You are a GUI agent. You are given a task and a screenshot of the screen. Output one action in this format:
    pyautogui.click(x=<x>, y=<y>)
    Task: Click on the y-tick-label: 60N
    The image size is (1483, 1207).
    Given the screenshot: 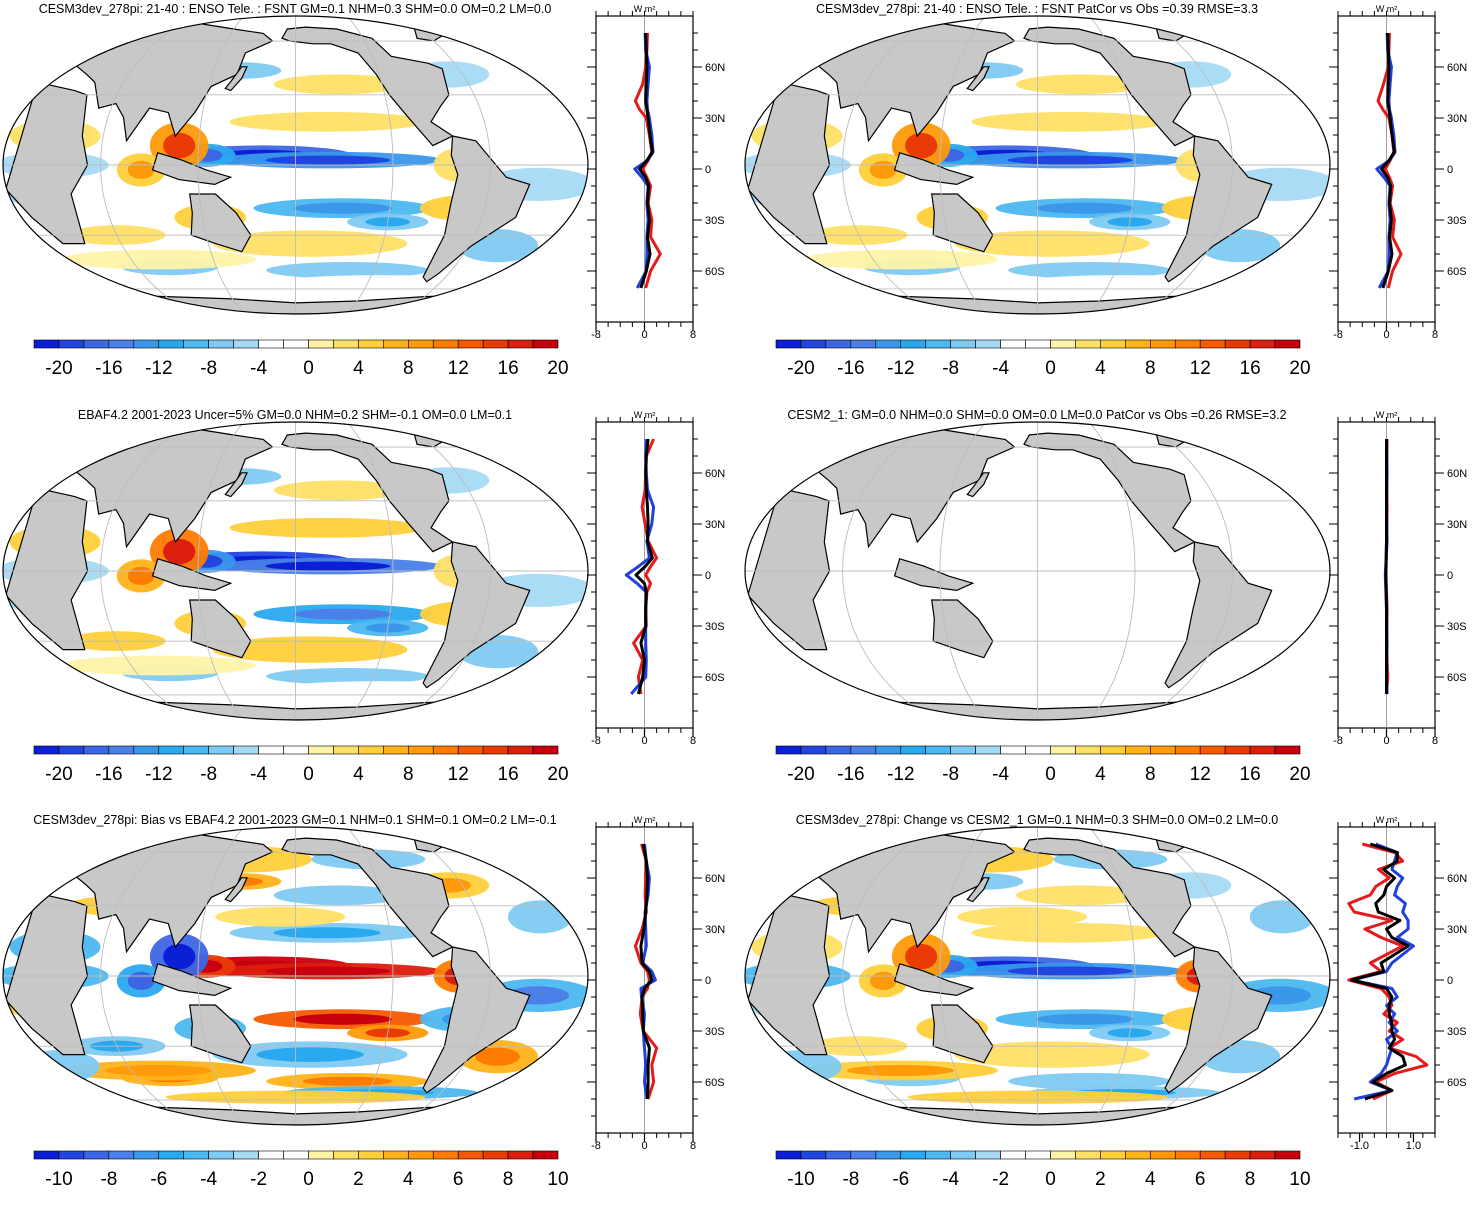 What is the action you would take?
    pyautogui.click(x=1457, y=474)
    